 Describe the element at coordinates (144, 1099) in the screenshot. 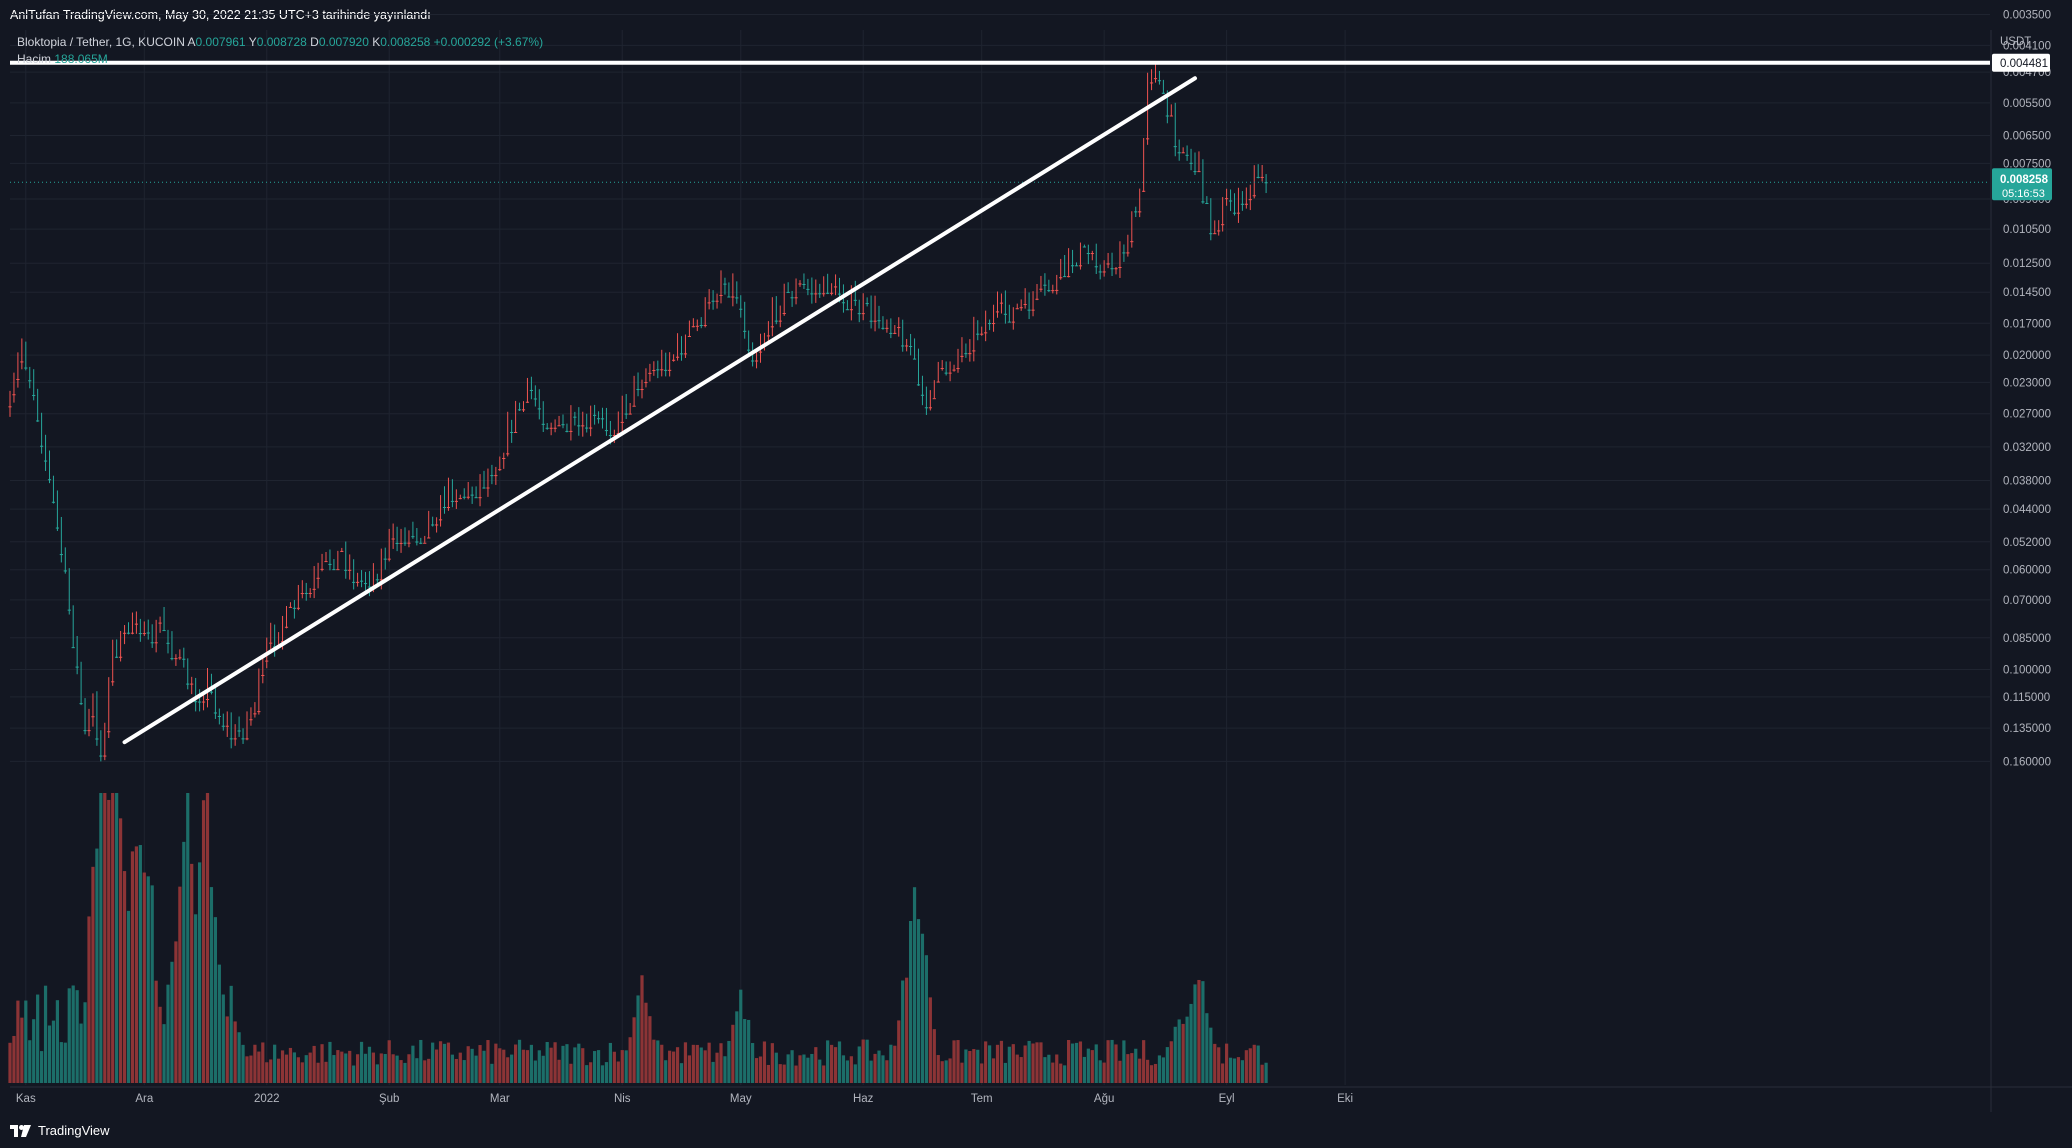

I see `time-tick-label: Ara` at that location.